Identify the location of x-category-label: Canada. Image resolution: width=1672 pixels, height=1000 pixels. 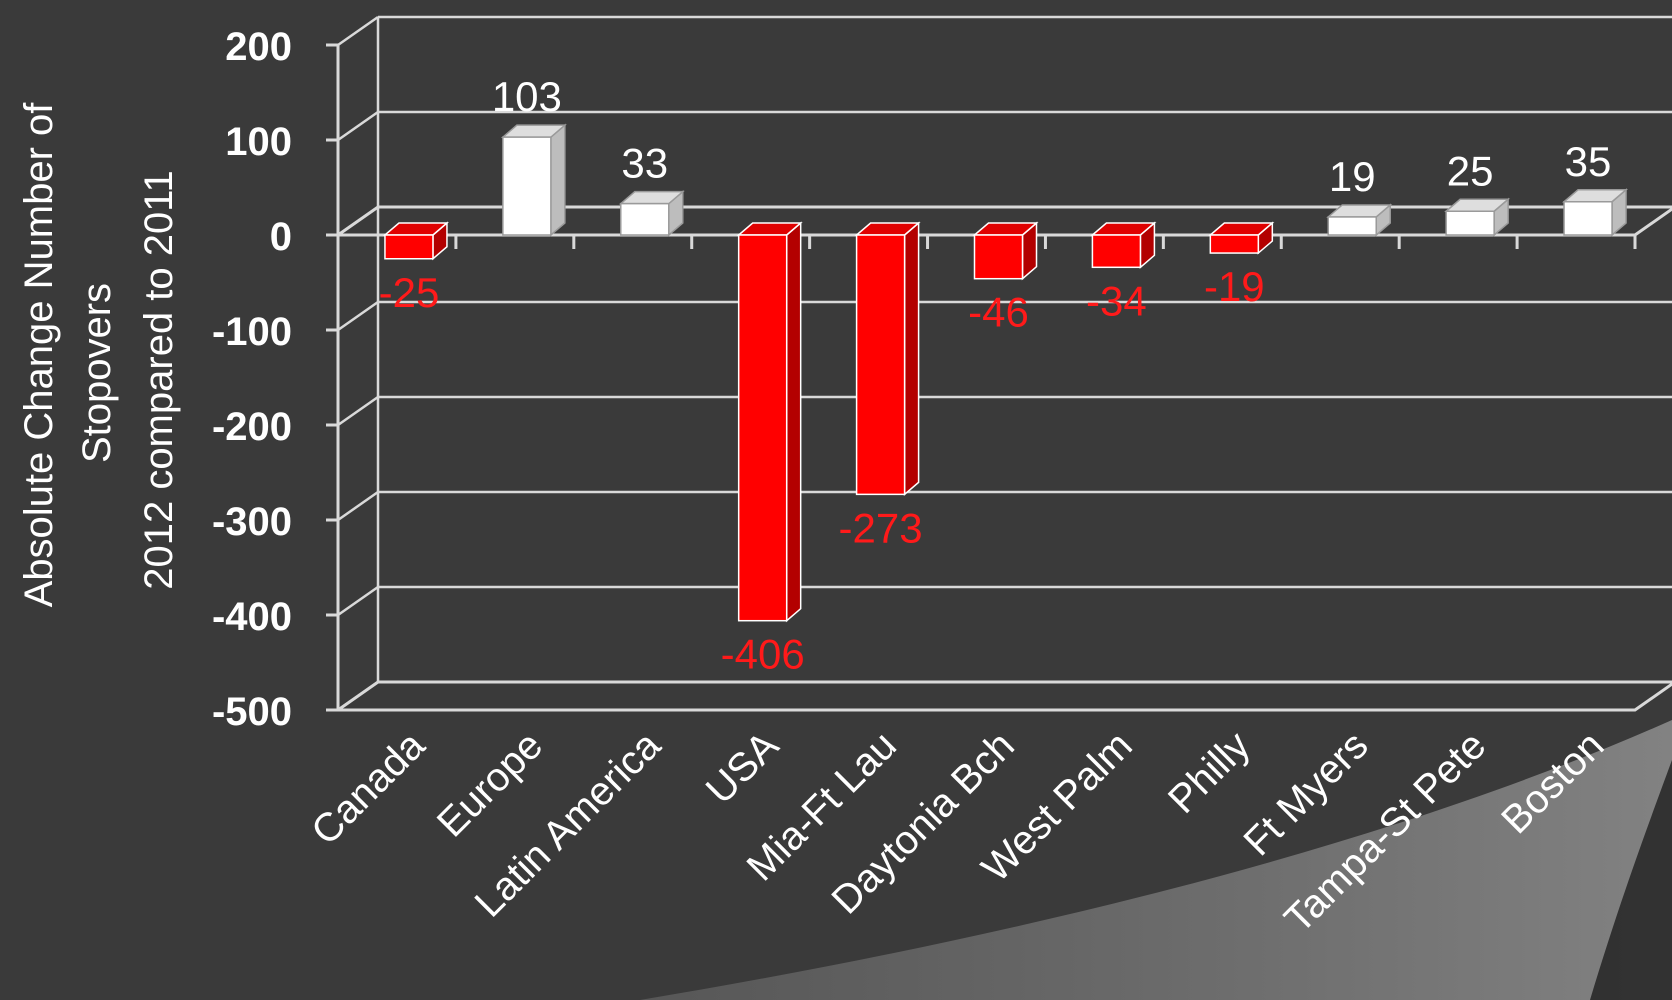
(368, 788).